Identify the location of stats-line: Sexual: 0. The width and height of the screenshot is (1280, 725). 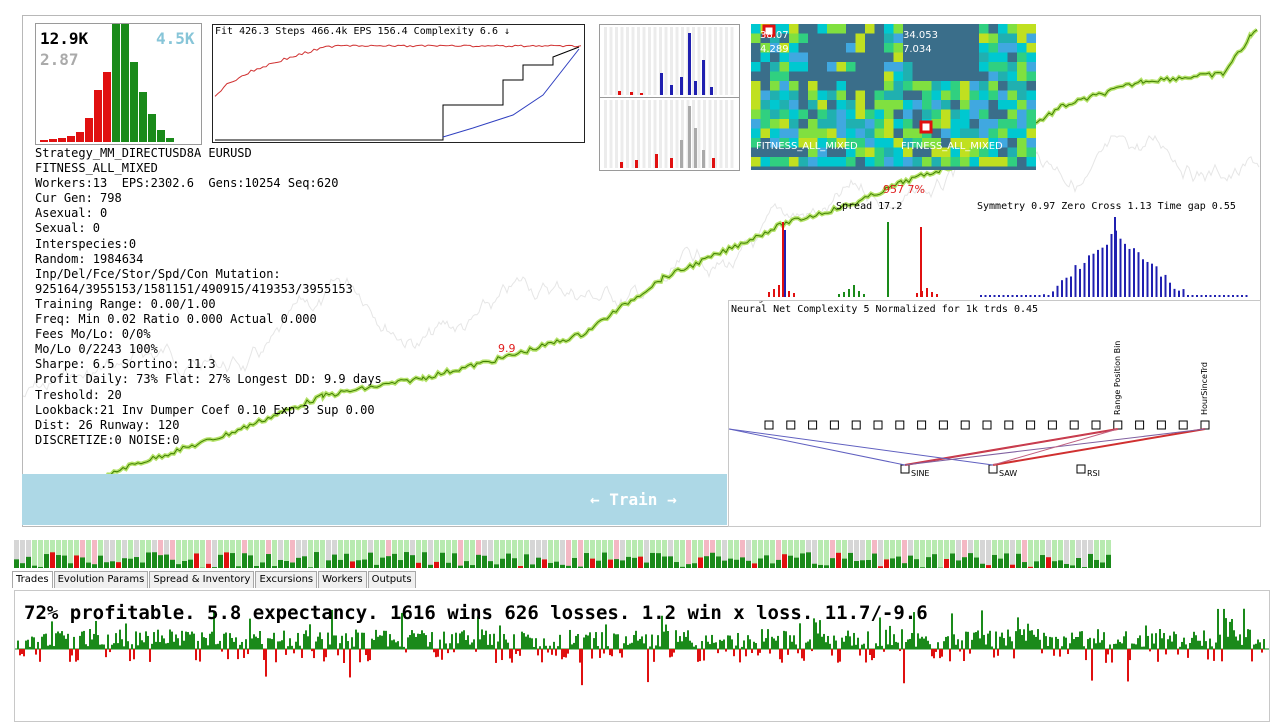
(208, 228).